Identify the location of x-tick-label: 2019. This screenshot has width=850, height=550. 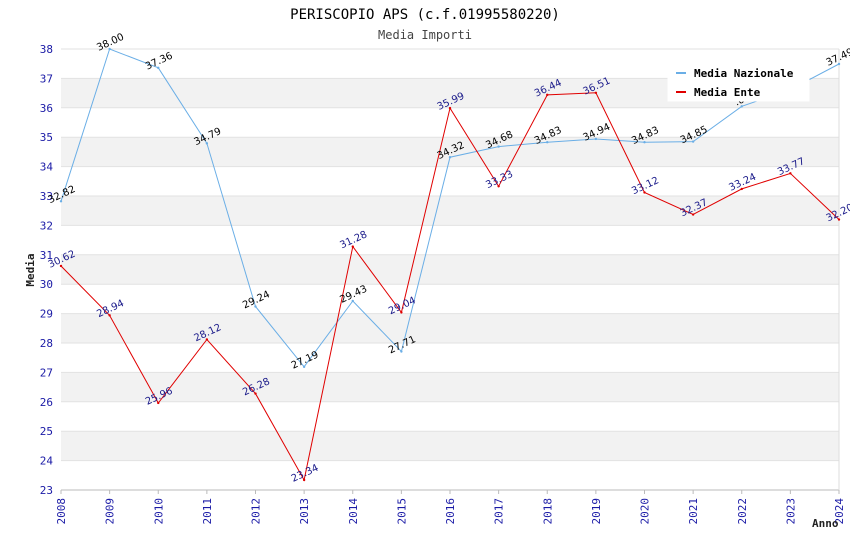
(596, 511).